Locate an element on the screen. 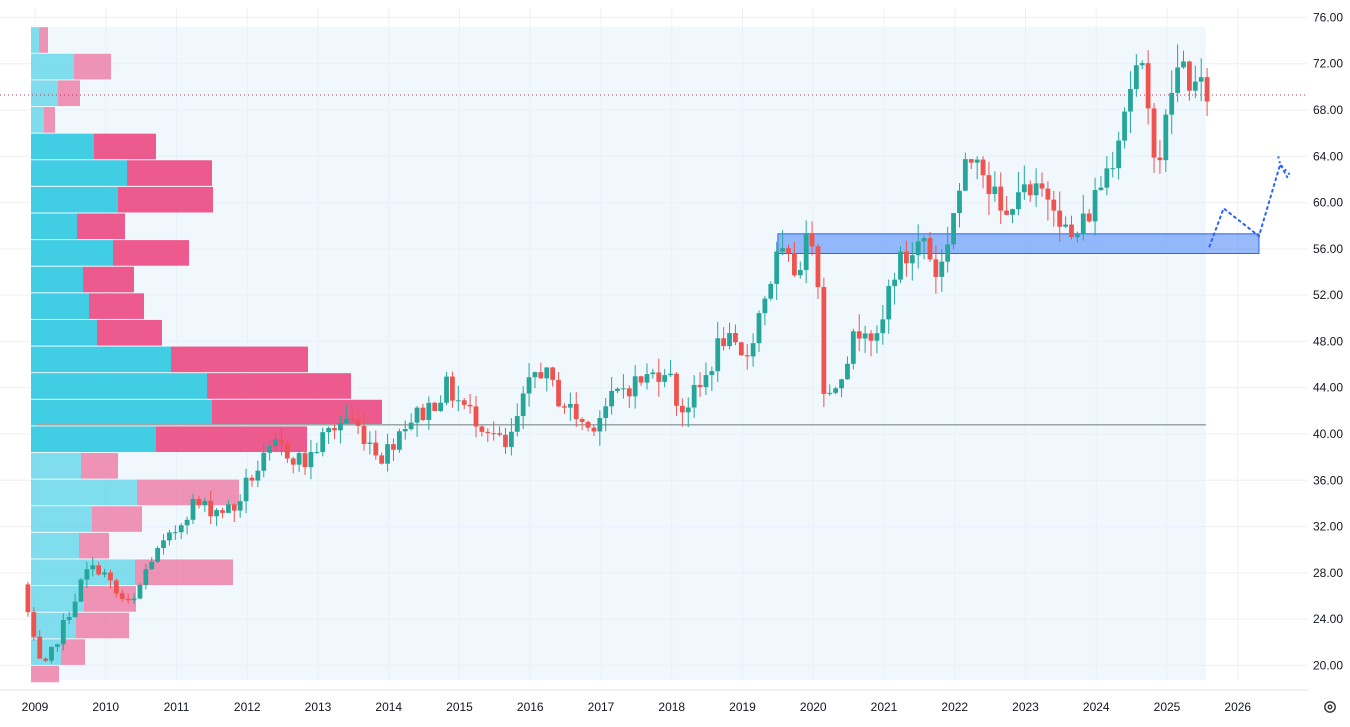 The height and width of the screenshot is (727, 1350). support-resistance-zone is located at coordinates (1018, 243).